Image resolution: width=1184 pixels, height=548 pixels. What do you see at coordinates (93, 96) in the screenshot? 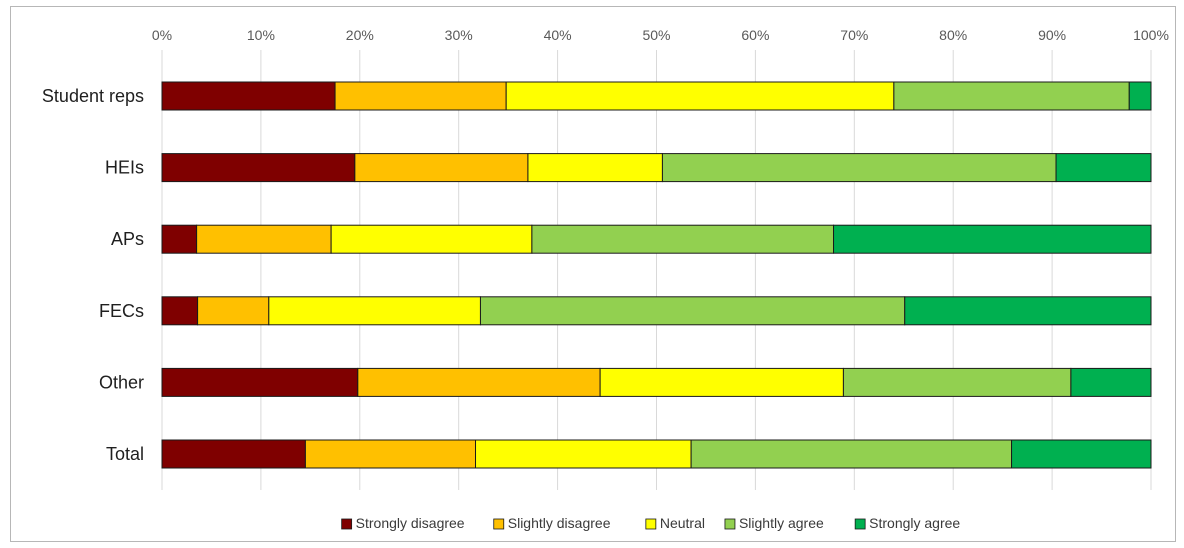
I see `category-label: Student reps` at bounding box center [93, 96].